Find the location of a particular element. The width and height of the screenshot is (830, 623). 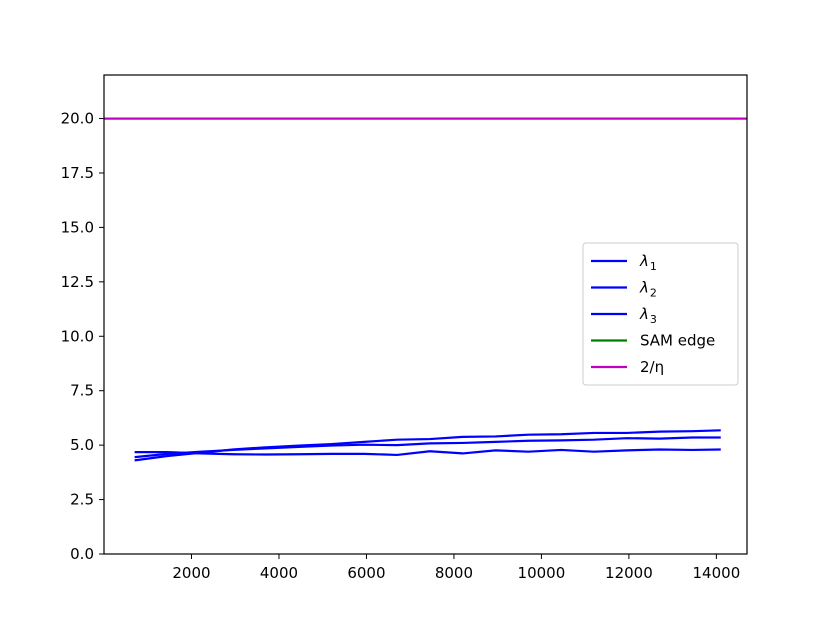

legend-label: λ2 is located at coordinates (648, 289).